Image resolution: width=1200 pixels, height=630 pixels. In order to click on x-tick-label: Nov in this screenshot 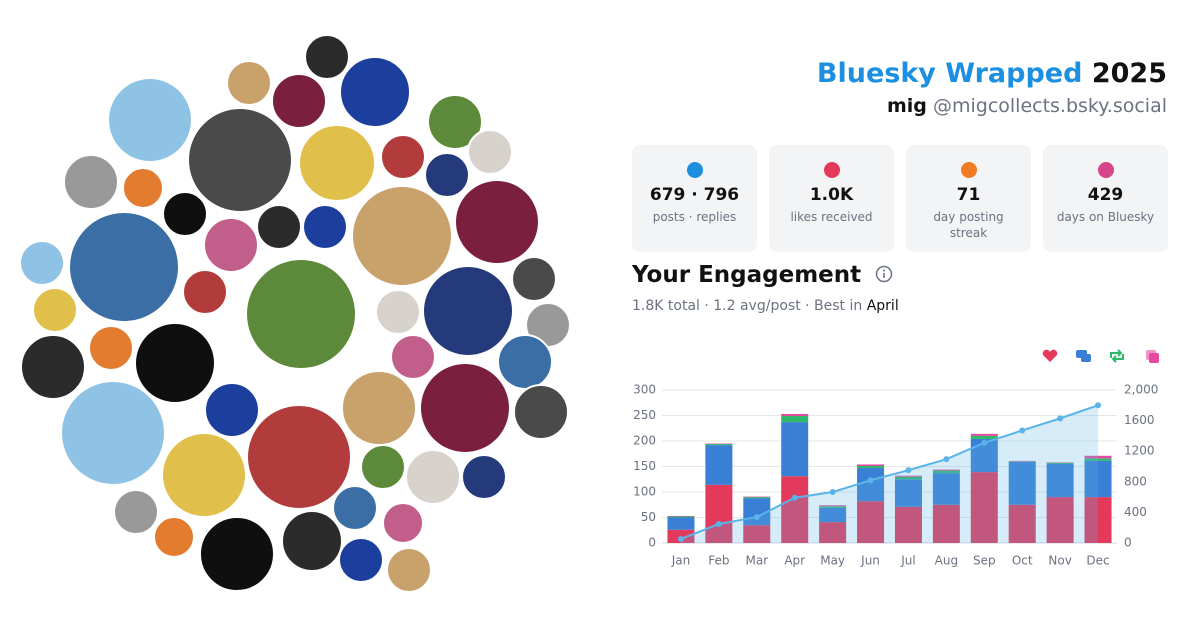, I will do `click(1059, 561)`.